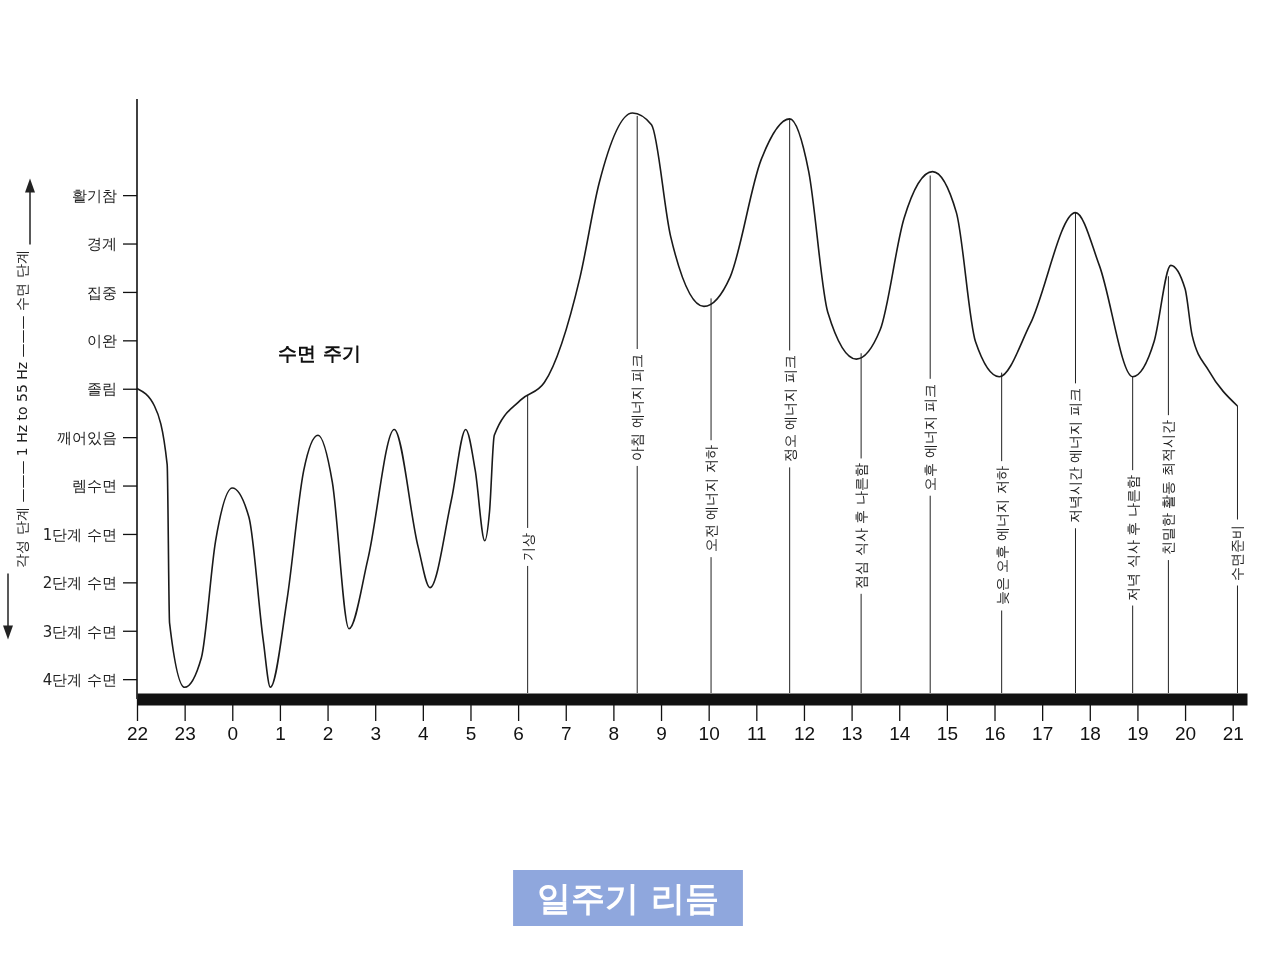  Describe the element at coordinates (280, 734) in the screenshot. I see `x-tick-label: 1` at that location.